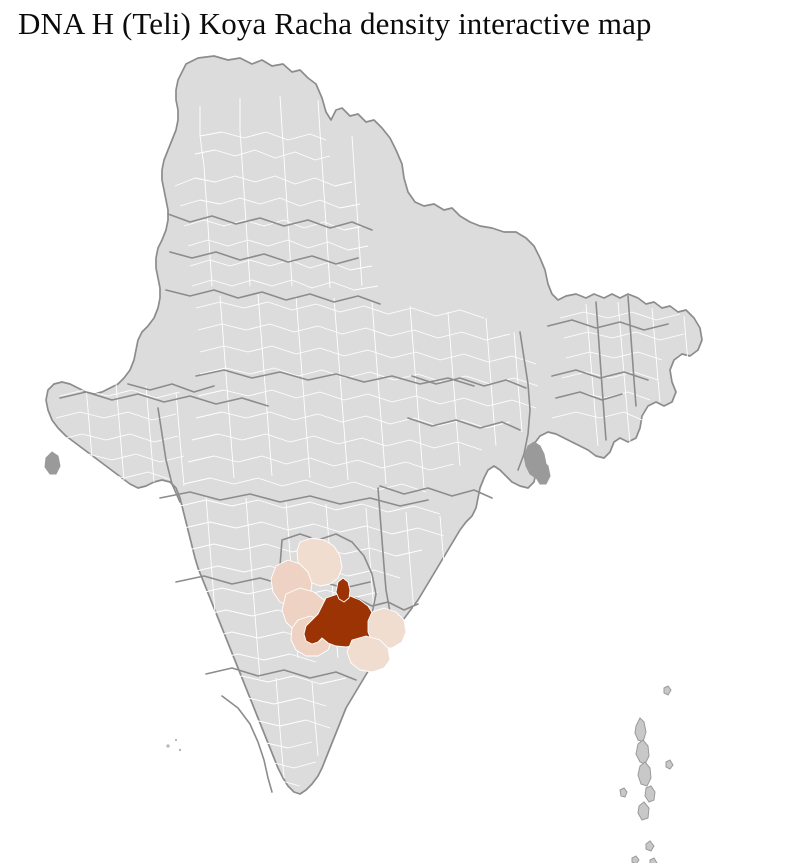 The image size is (800, 863). What do you see at coordinates (368, 654) in the screenshot?
I see `district-coastal-southeast-pale` at bounding box center [368, 654].